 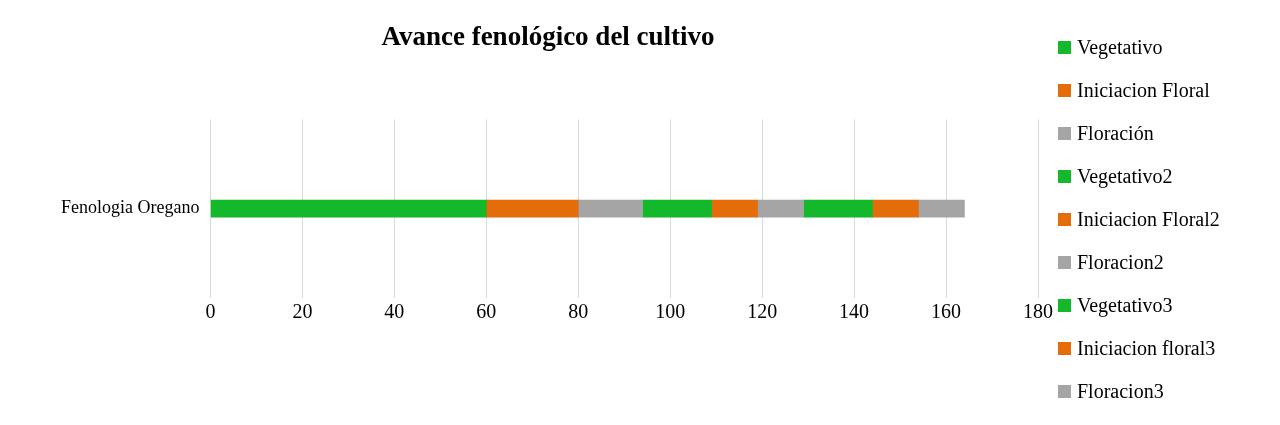 What do you see at coordinates (670, 311) in the screenshot?
I see `x-tick-label: 100` at bounding box center [670, 311].